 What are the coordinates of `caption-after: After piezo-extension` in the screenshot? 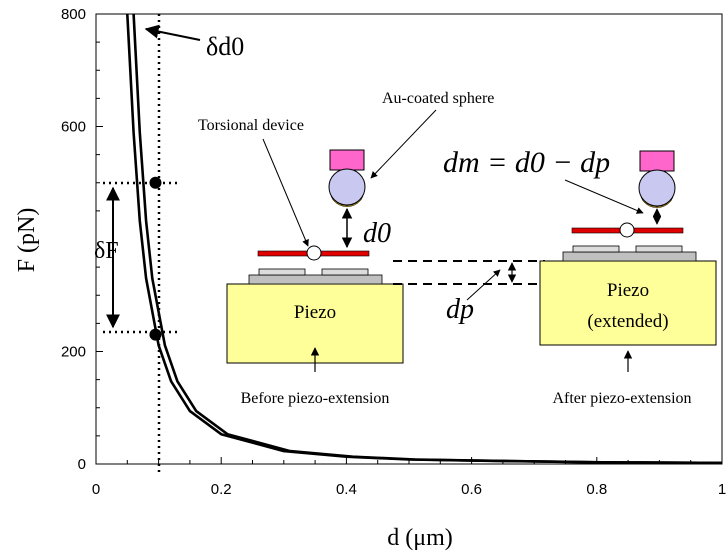 It's located at (621, 398).